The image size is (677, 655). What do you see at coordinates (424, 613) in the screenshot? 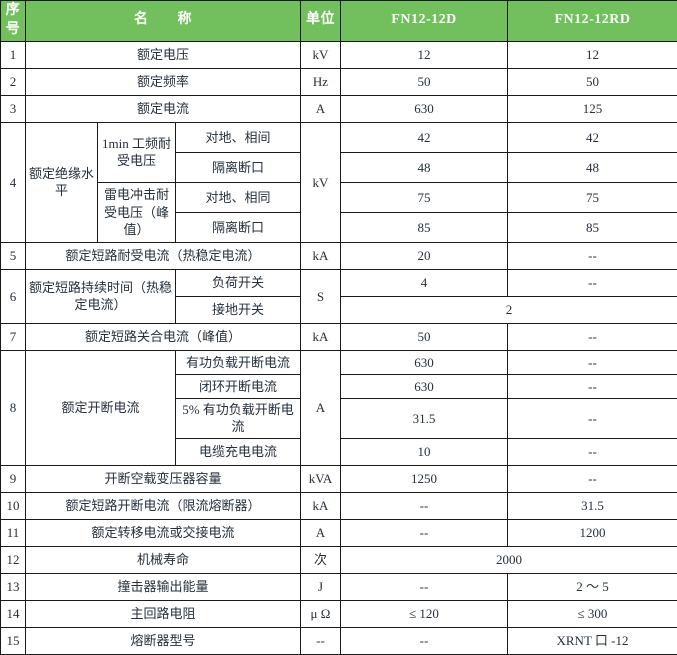
I see `row-value-d: ≤ 120` at bounding box center [424, 613].